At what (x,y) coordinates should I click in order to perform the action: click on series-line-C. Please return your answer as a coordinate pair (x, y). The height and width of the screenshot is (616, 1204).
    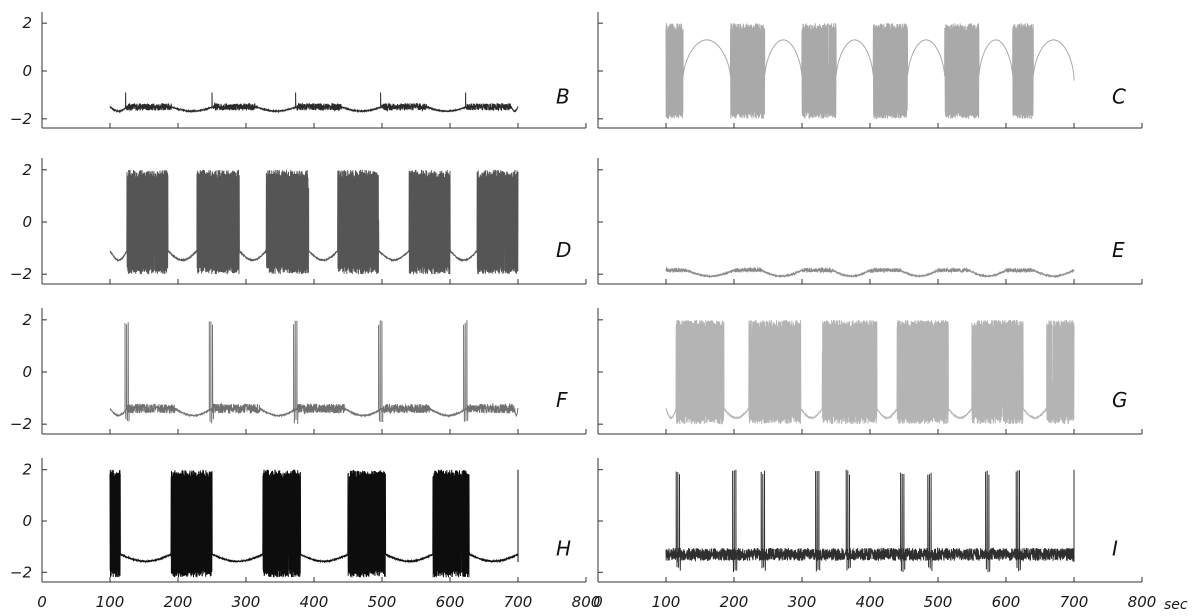
    Looking at the image, I should click on (870, 71).